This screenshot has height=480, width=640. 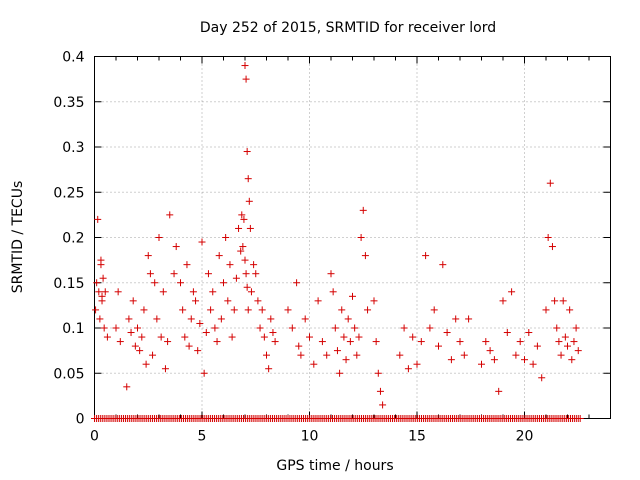 What do you see at coordinates (202, 437) in the screenshot?
I see `x-tick-label: 5` at bounding box center [202, 437].